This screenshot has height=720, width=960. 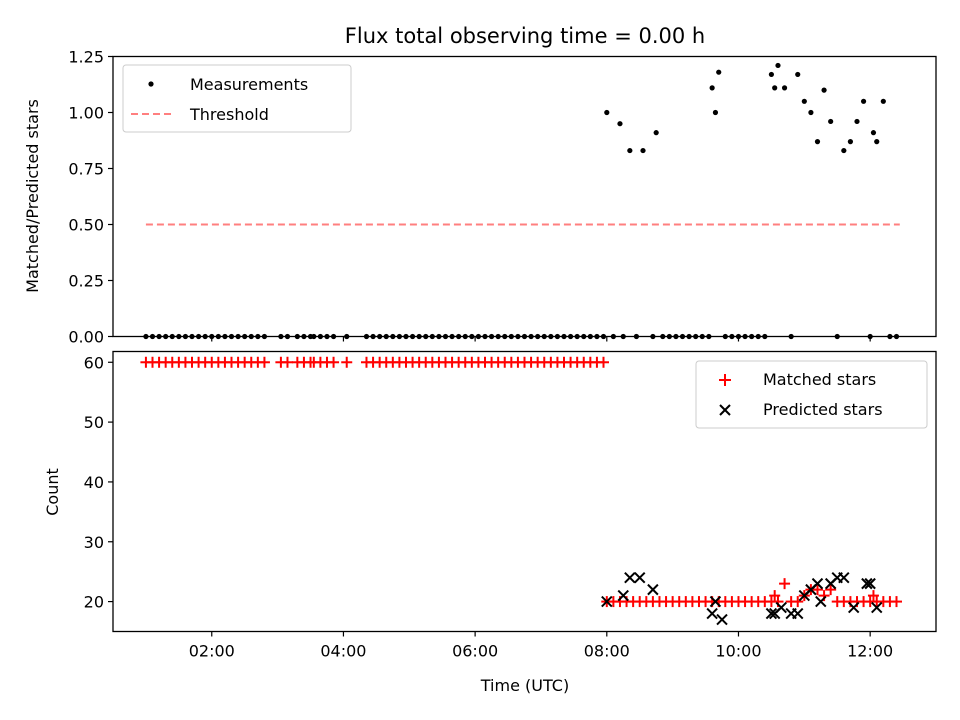 I want to click on ratio-ylabel: Matched/Predicted stars, so click(x=32, y=196).